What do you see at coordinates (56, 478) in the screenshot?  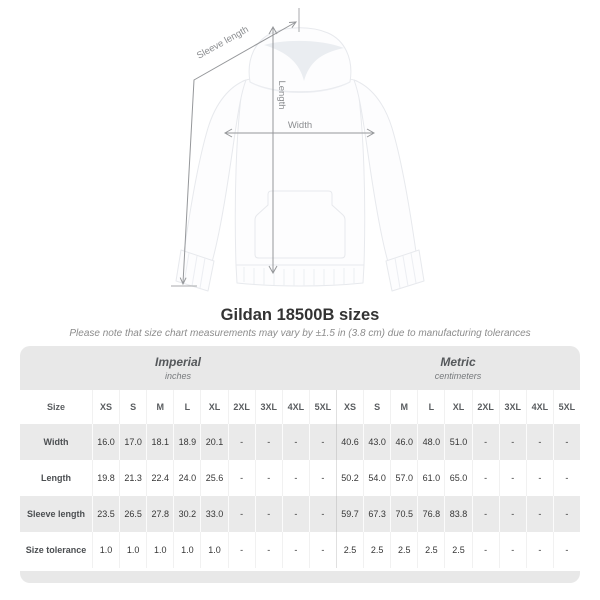 I see `row-label: Length` at bounding box center [56, 478].